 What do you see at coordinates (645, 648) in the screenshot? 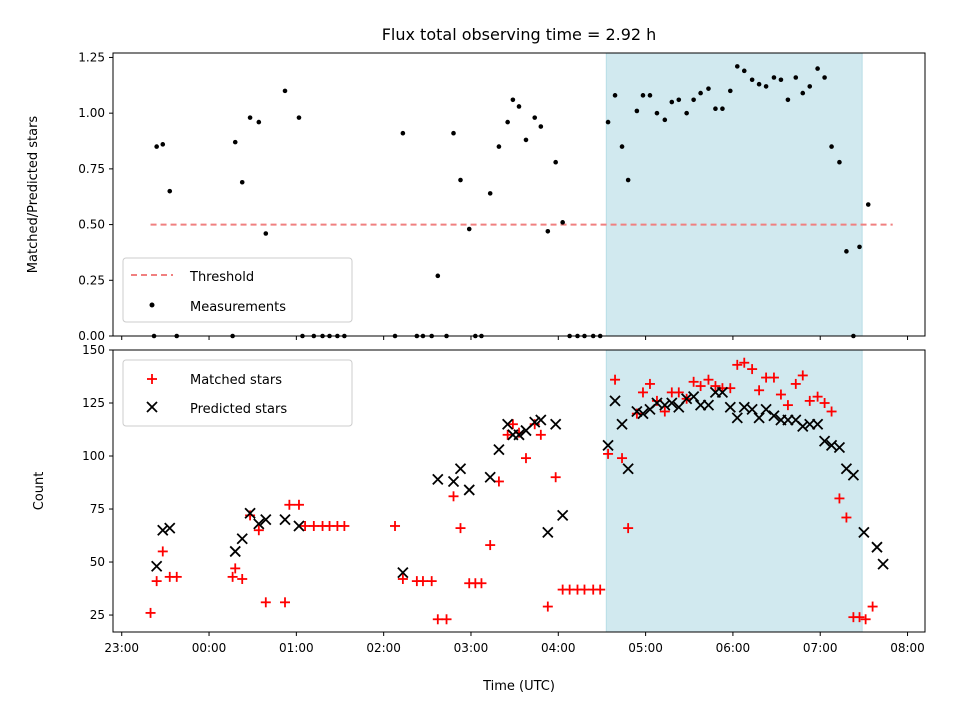
I see `x-tick-label: 05:00` at bounding box center [645, 648].